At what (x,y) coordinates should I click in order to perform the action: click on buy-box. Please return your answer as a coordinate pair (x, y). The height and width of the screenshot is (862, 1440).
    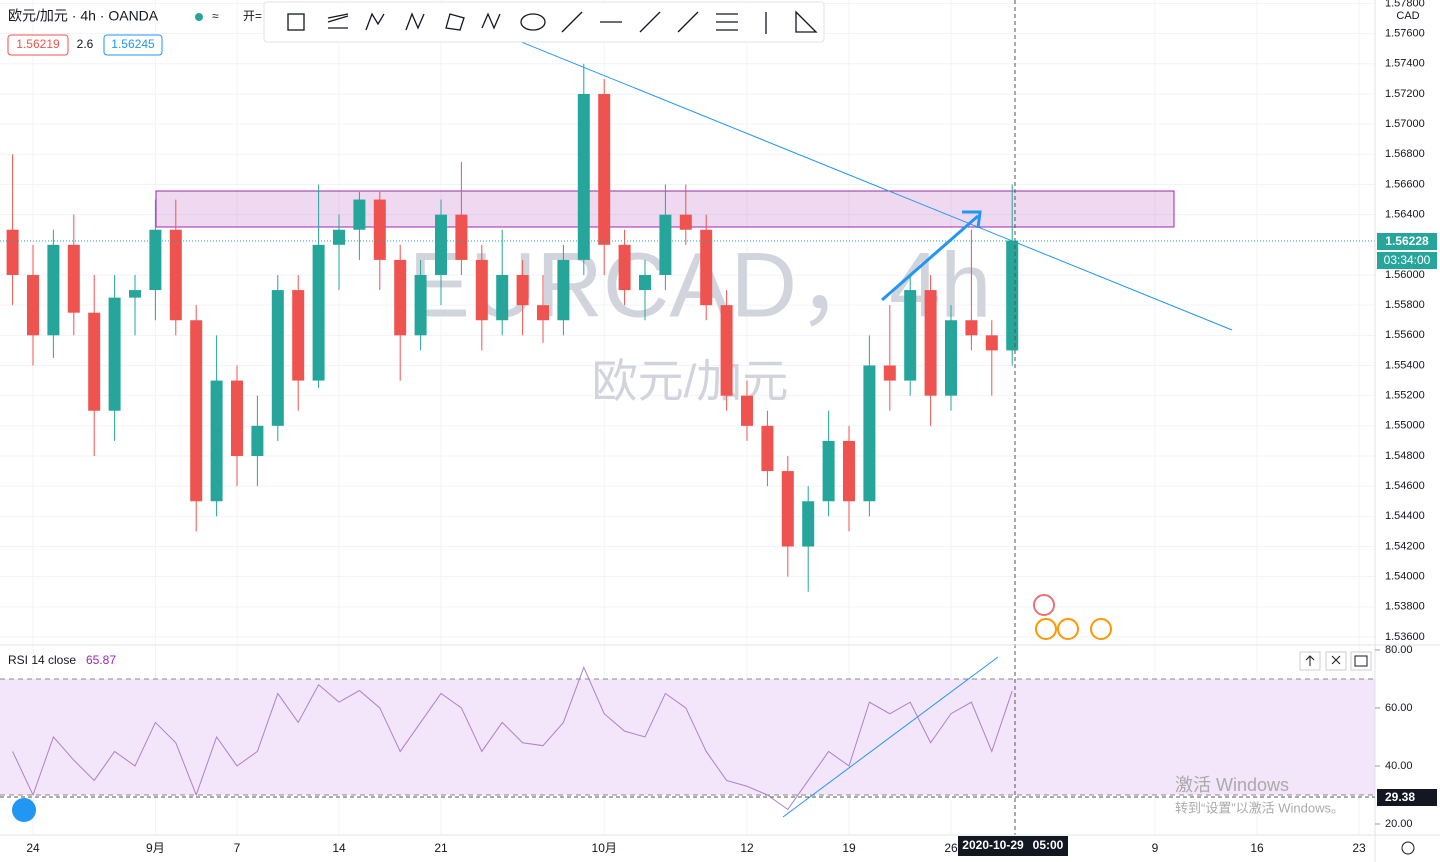
    Looking at the image, I should click on (133, 45).